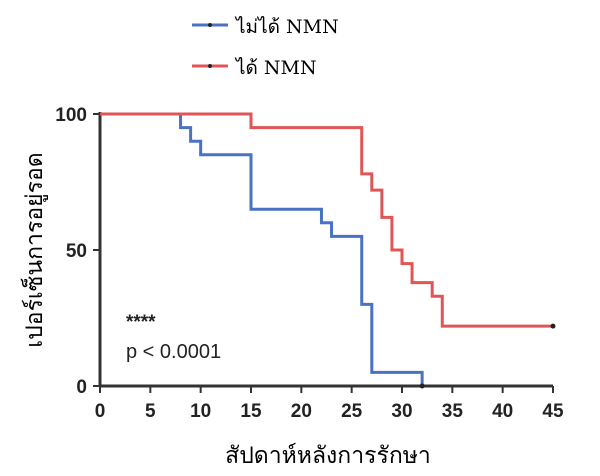 The height and width of the screenshot is (476, 600). What do you see at coordinates (275, 68) in the screenshot?
I see `legend-label-nmn: ได้ NMN` at bounding box center [275, 68].